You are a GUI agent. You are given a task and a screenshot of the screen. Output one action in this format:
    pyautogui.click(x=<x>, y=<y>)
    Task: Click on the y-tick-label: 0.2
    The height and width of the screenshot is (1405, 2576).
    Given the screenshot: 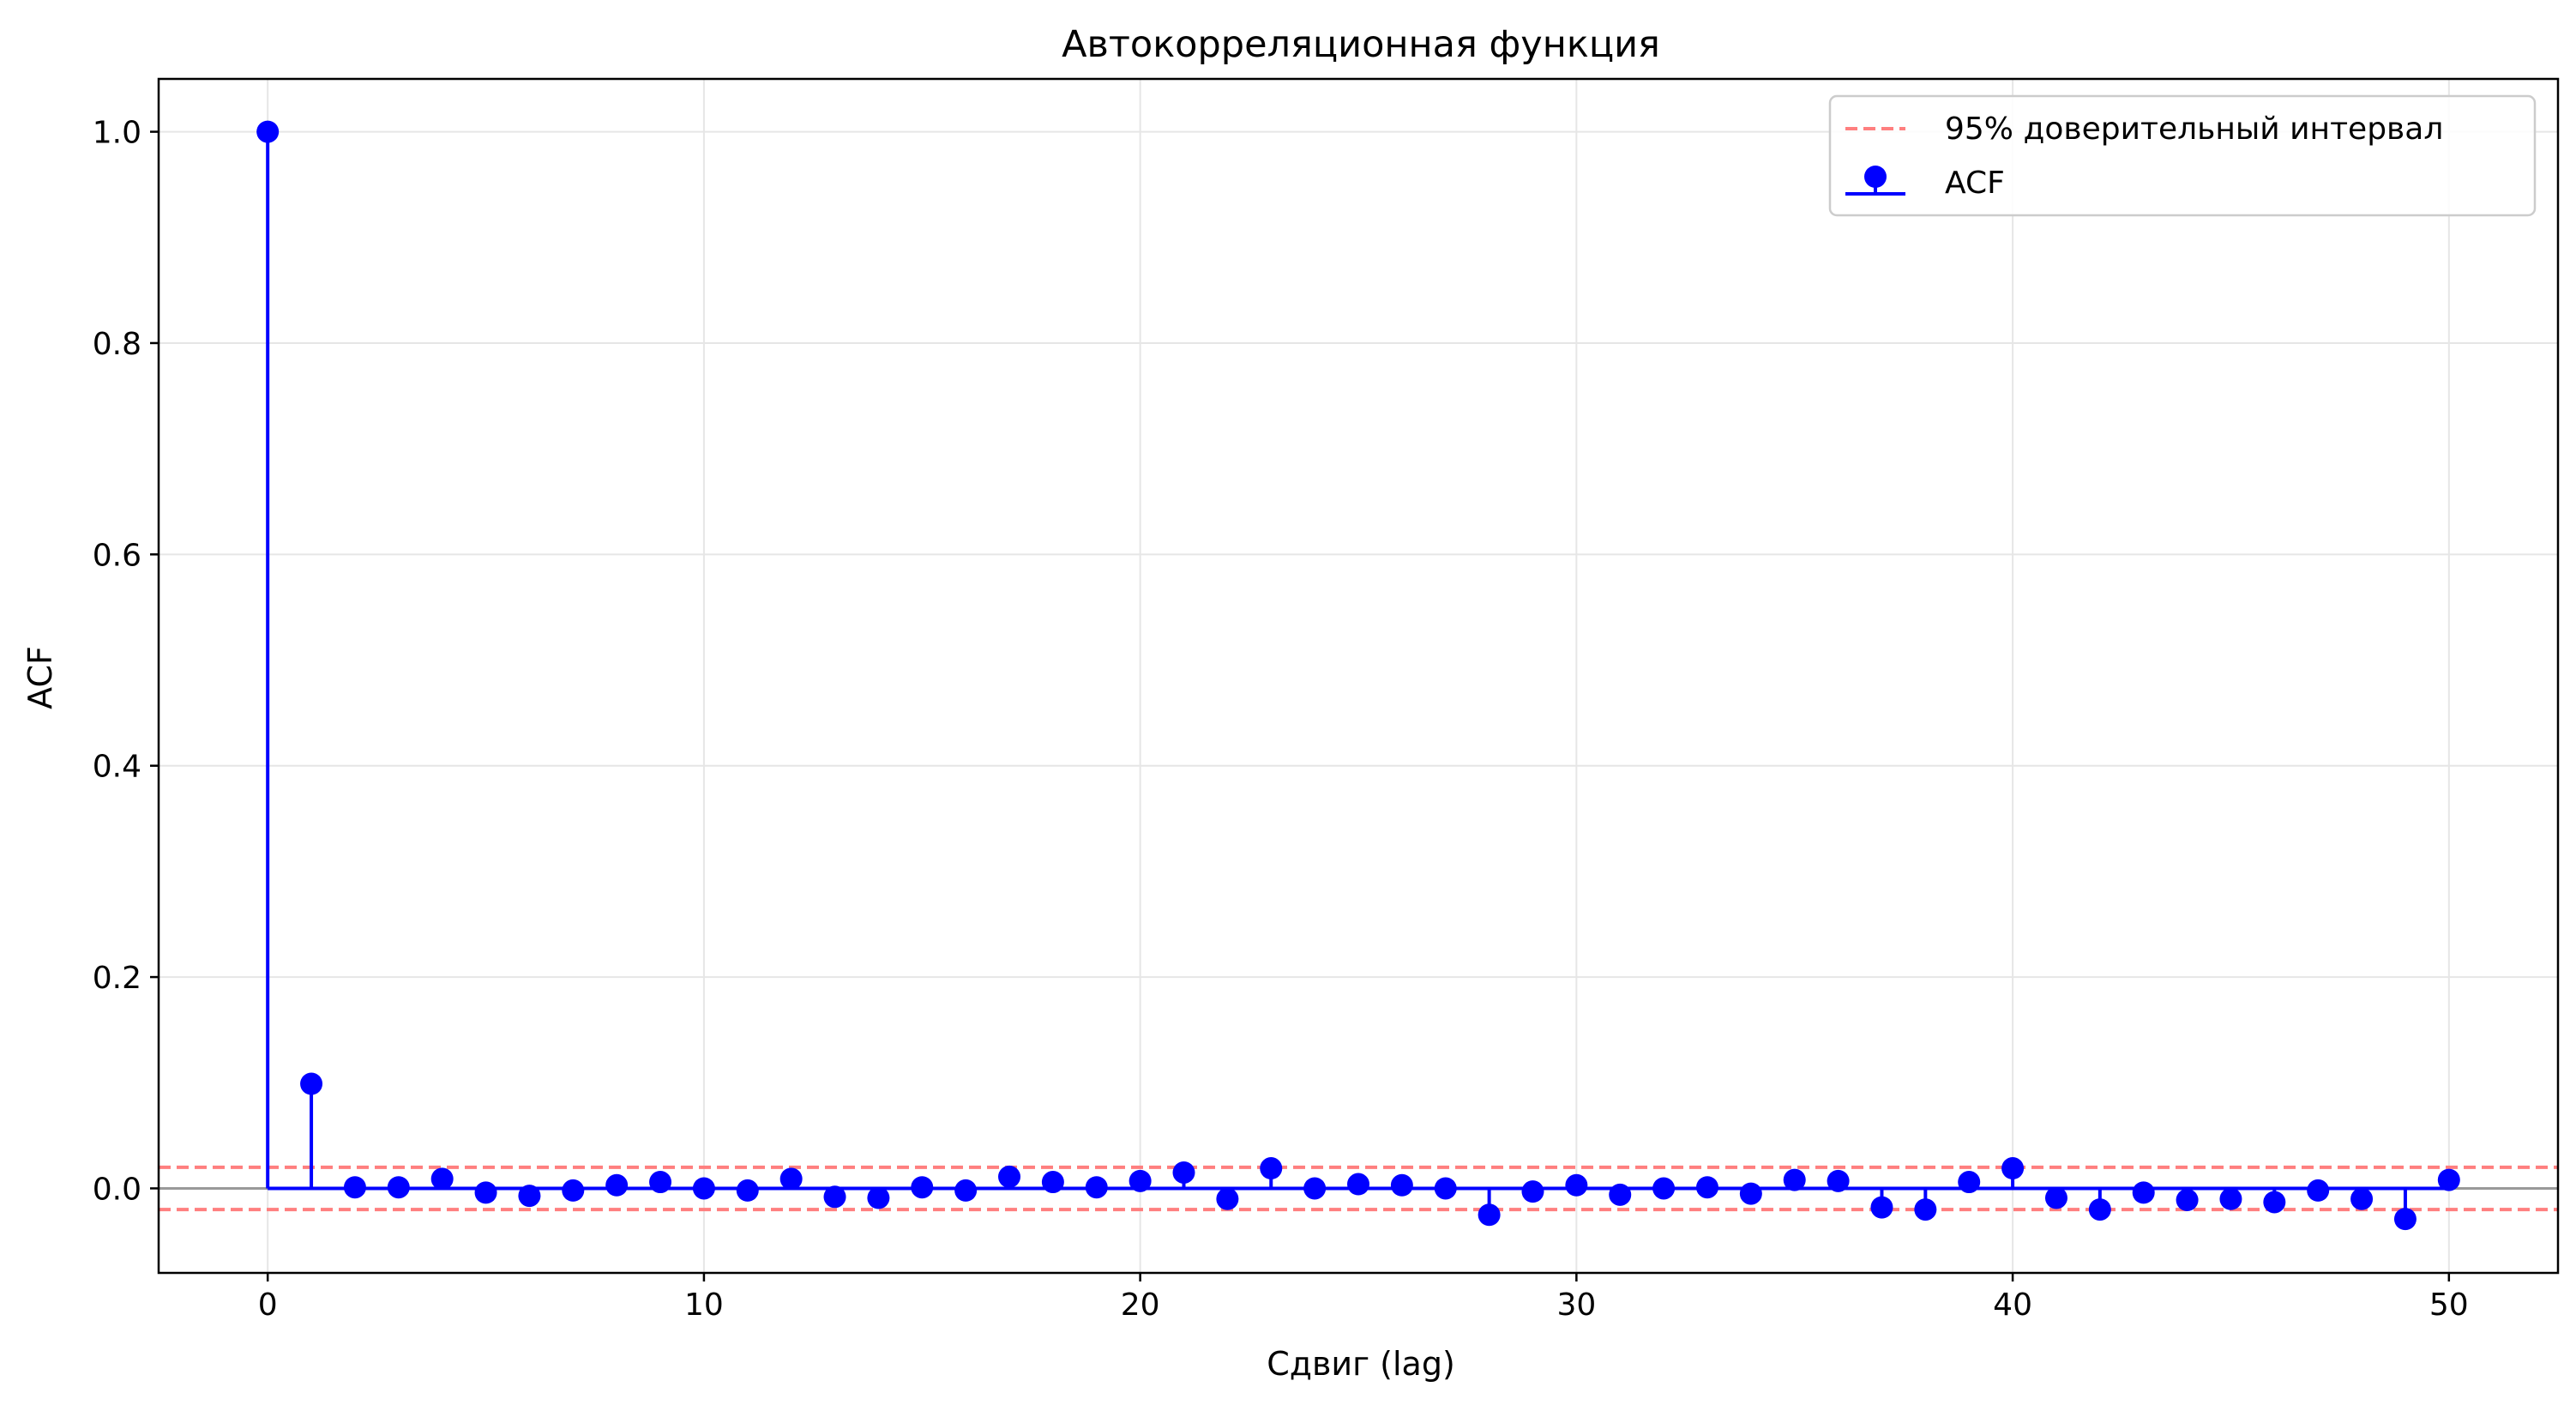 What is the action you would take?
    pyautogui.click(x=117, y=978)
    